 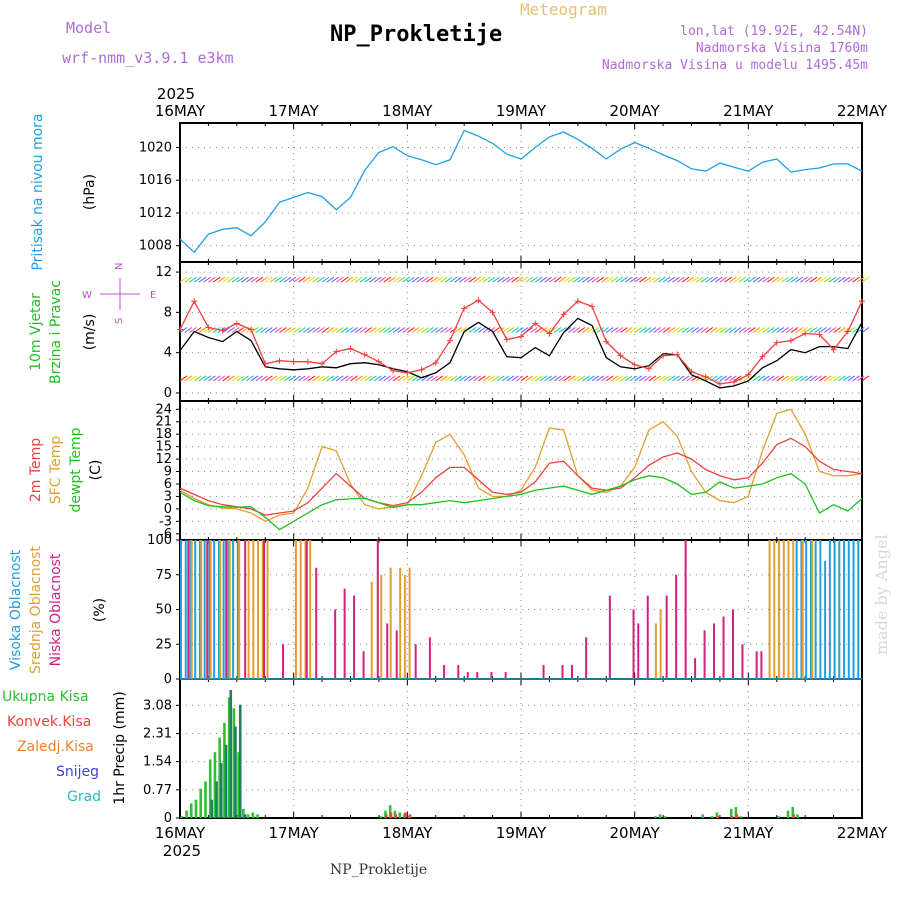 What do you see at coordinates (157, 734) in the screenshot?
I see `y-tick-label: 2.31` at bounding box center [157, 734].